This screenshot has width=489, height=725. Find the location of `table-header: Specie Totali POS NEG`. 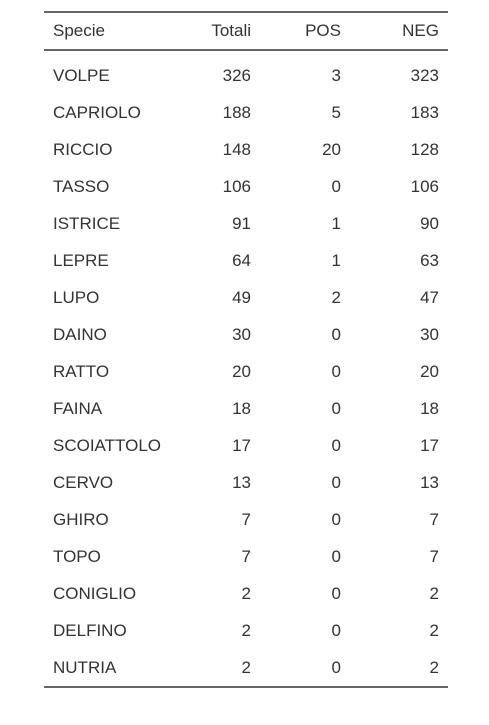

table-header: Specie Totali POS NEG is located at coordinates (246, 31).